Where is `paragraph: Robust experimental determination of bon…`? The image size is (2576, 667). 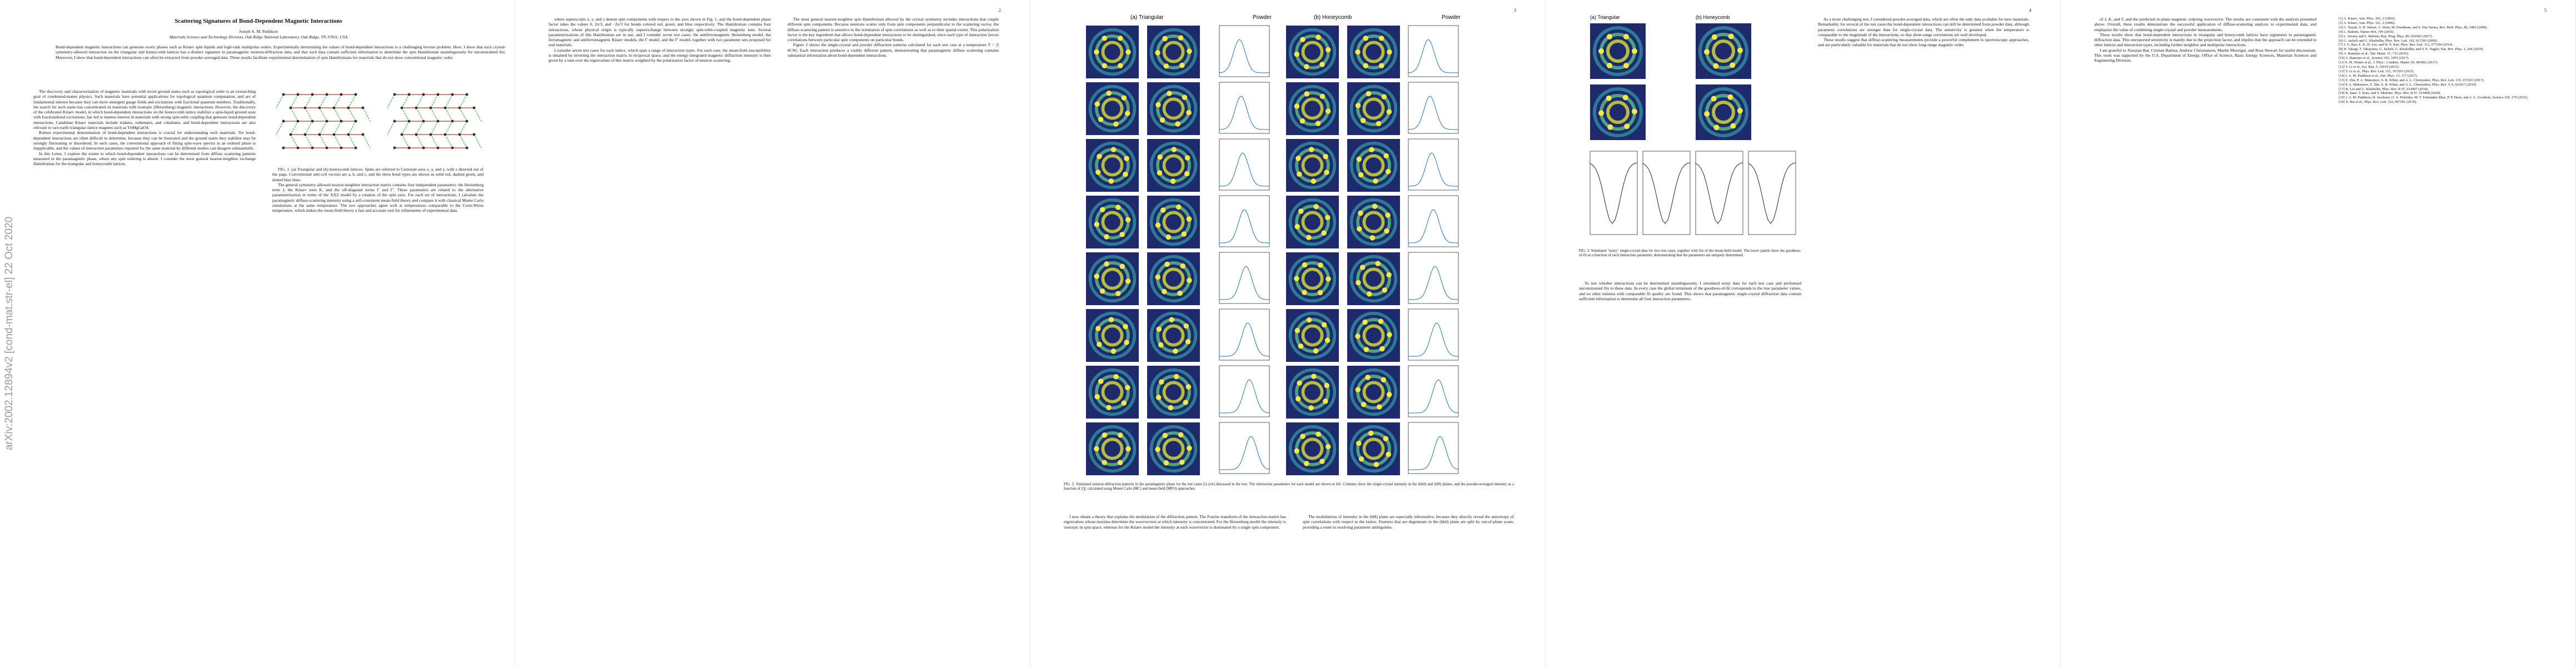 paragraph: Robust experimental determination of bon… is located at coordinates (144, 140).